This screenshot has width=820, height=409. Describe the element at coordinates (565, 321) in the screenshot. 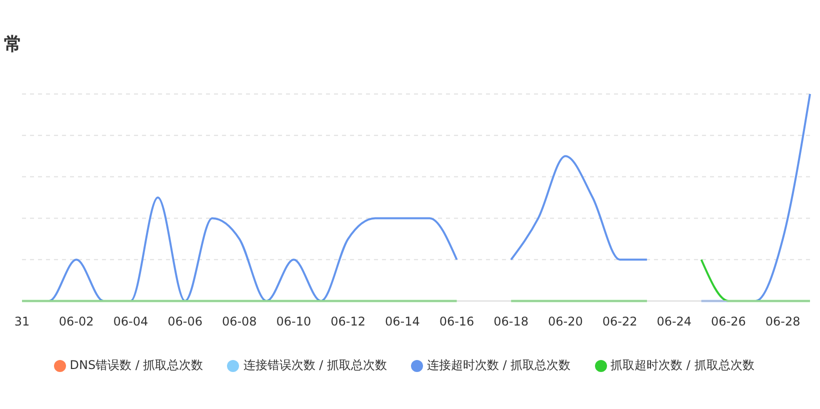

I see `x-tick-label: 06-20` at that location.